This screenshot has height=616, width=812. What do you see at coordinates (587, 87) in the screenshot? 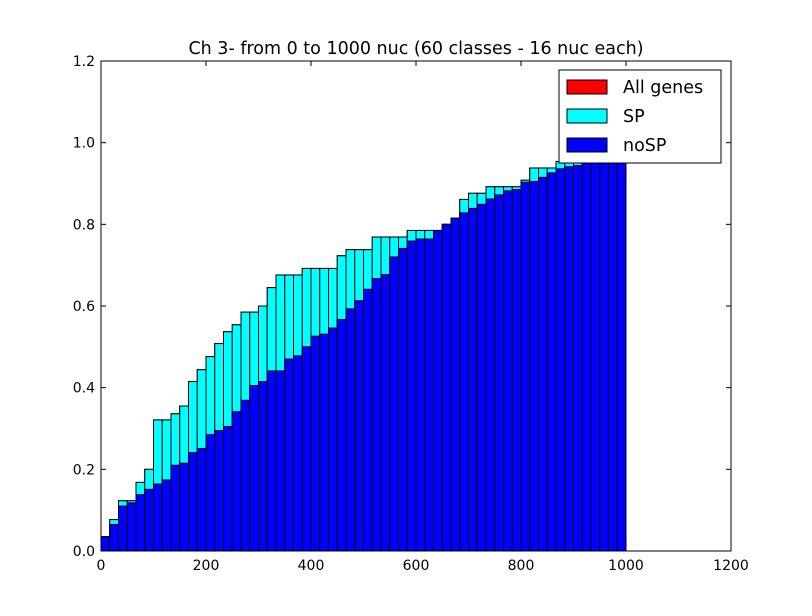
I see `legend-swatch-all-genes` at bounding box center [587, 87].